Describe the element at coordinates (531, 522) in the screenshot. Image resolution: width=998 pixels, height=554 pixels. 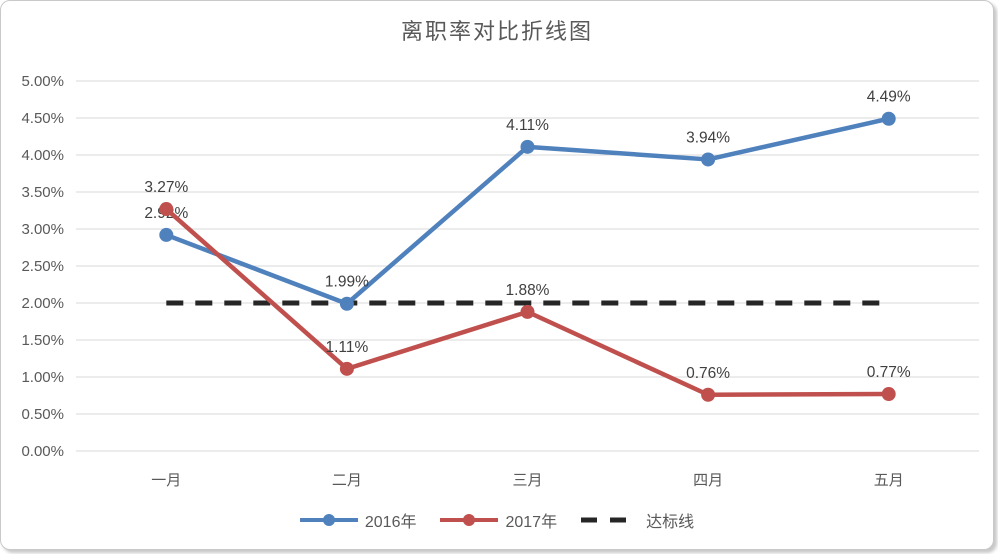
I see `legend-label: 2017年` at that location.